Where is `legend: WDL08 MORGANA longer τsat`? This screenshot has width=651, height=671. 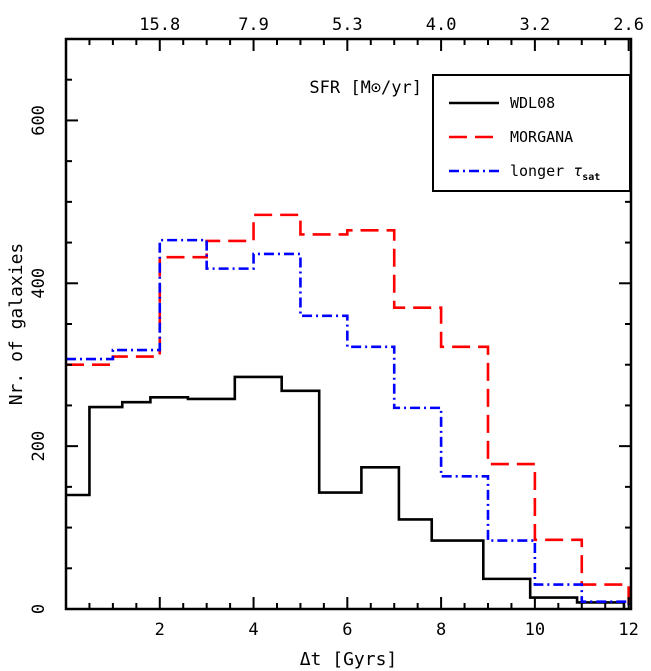 legend: WDL08 MORGANA longer τsat is located at coordinates (531, 133).